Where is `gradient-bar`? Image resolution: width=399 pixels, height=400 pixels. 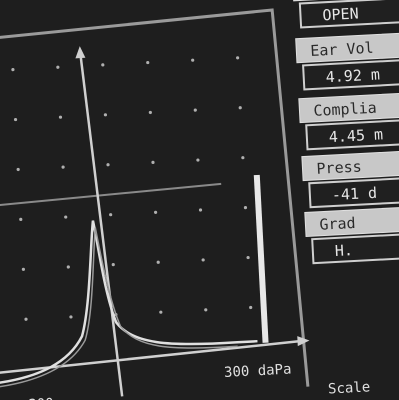
gradient-bar is located at coordinates (261, 258).